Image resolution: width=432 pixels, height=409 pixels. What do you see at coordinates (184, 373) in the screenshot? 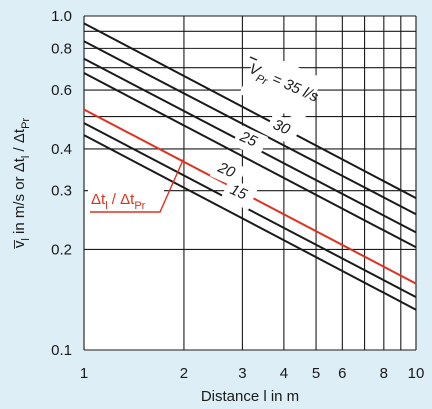
I see `x-tick-label: 2` at bounding box center [184, 373].